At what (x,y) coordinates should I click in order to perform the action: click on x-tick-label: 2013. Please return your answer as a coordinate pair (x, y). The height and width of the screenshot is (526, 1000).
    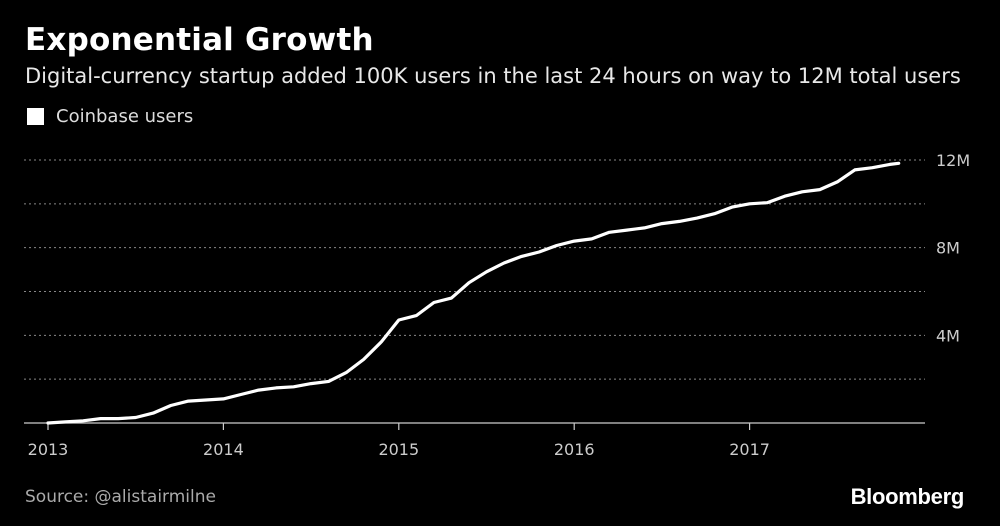
    Looking at the image, I should click on (48, 449).